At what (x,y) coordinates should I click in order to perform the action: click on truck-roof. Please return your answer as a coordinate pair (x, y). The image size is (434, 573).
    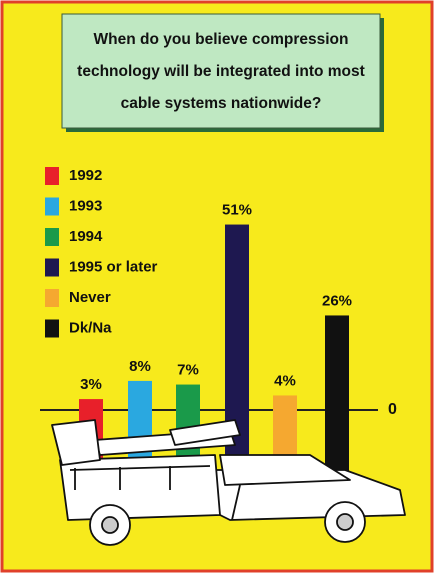
    Looking at the image, I should click on (285, 470).